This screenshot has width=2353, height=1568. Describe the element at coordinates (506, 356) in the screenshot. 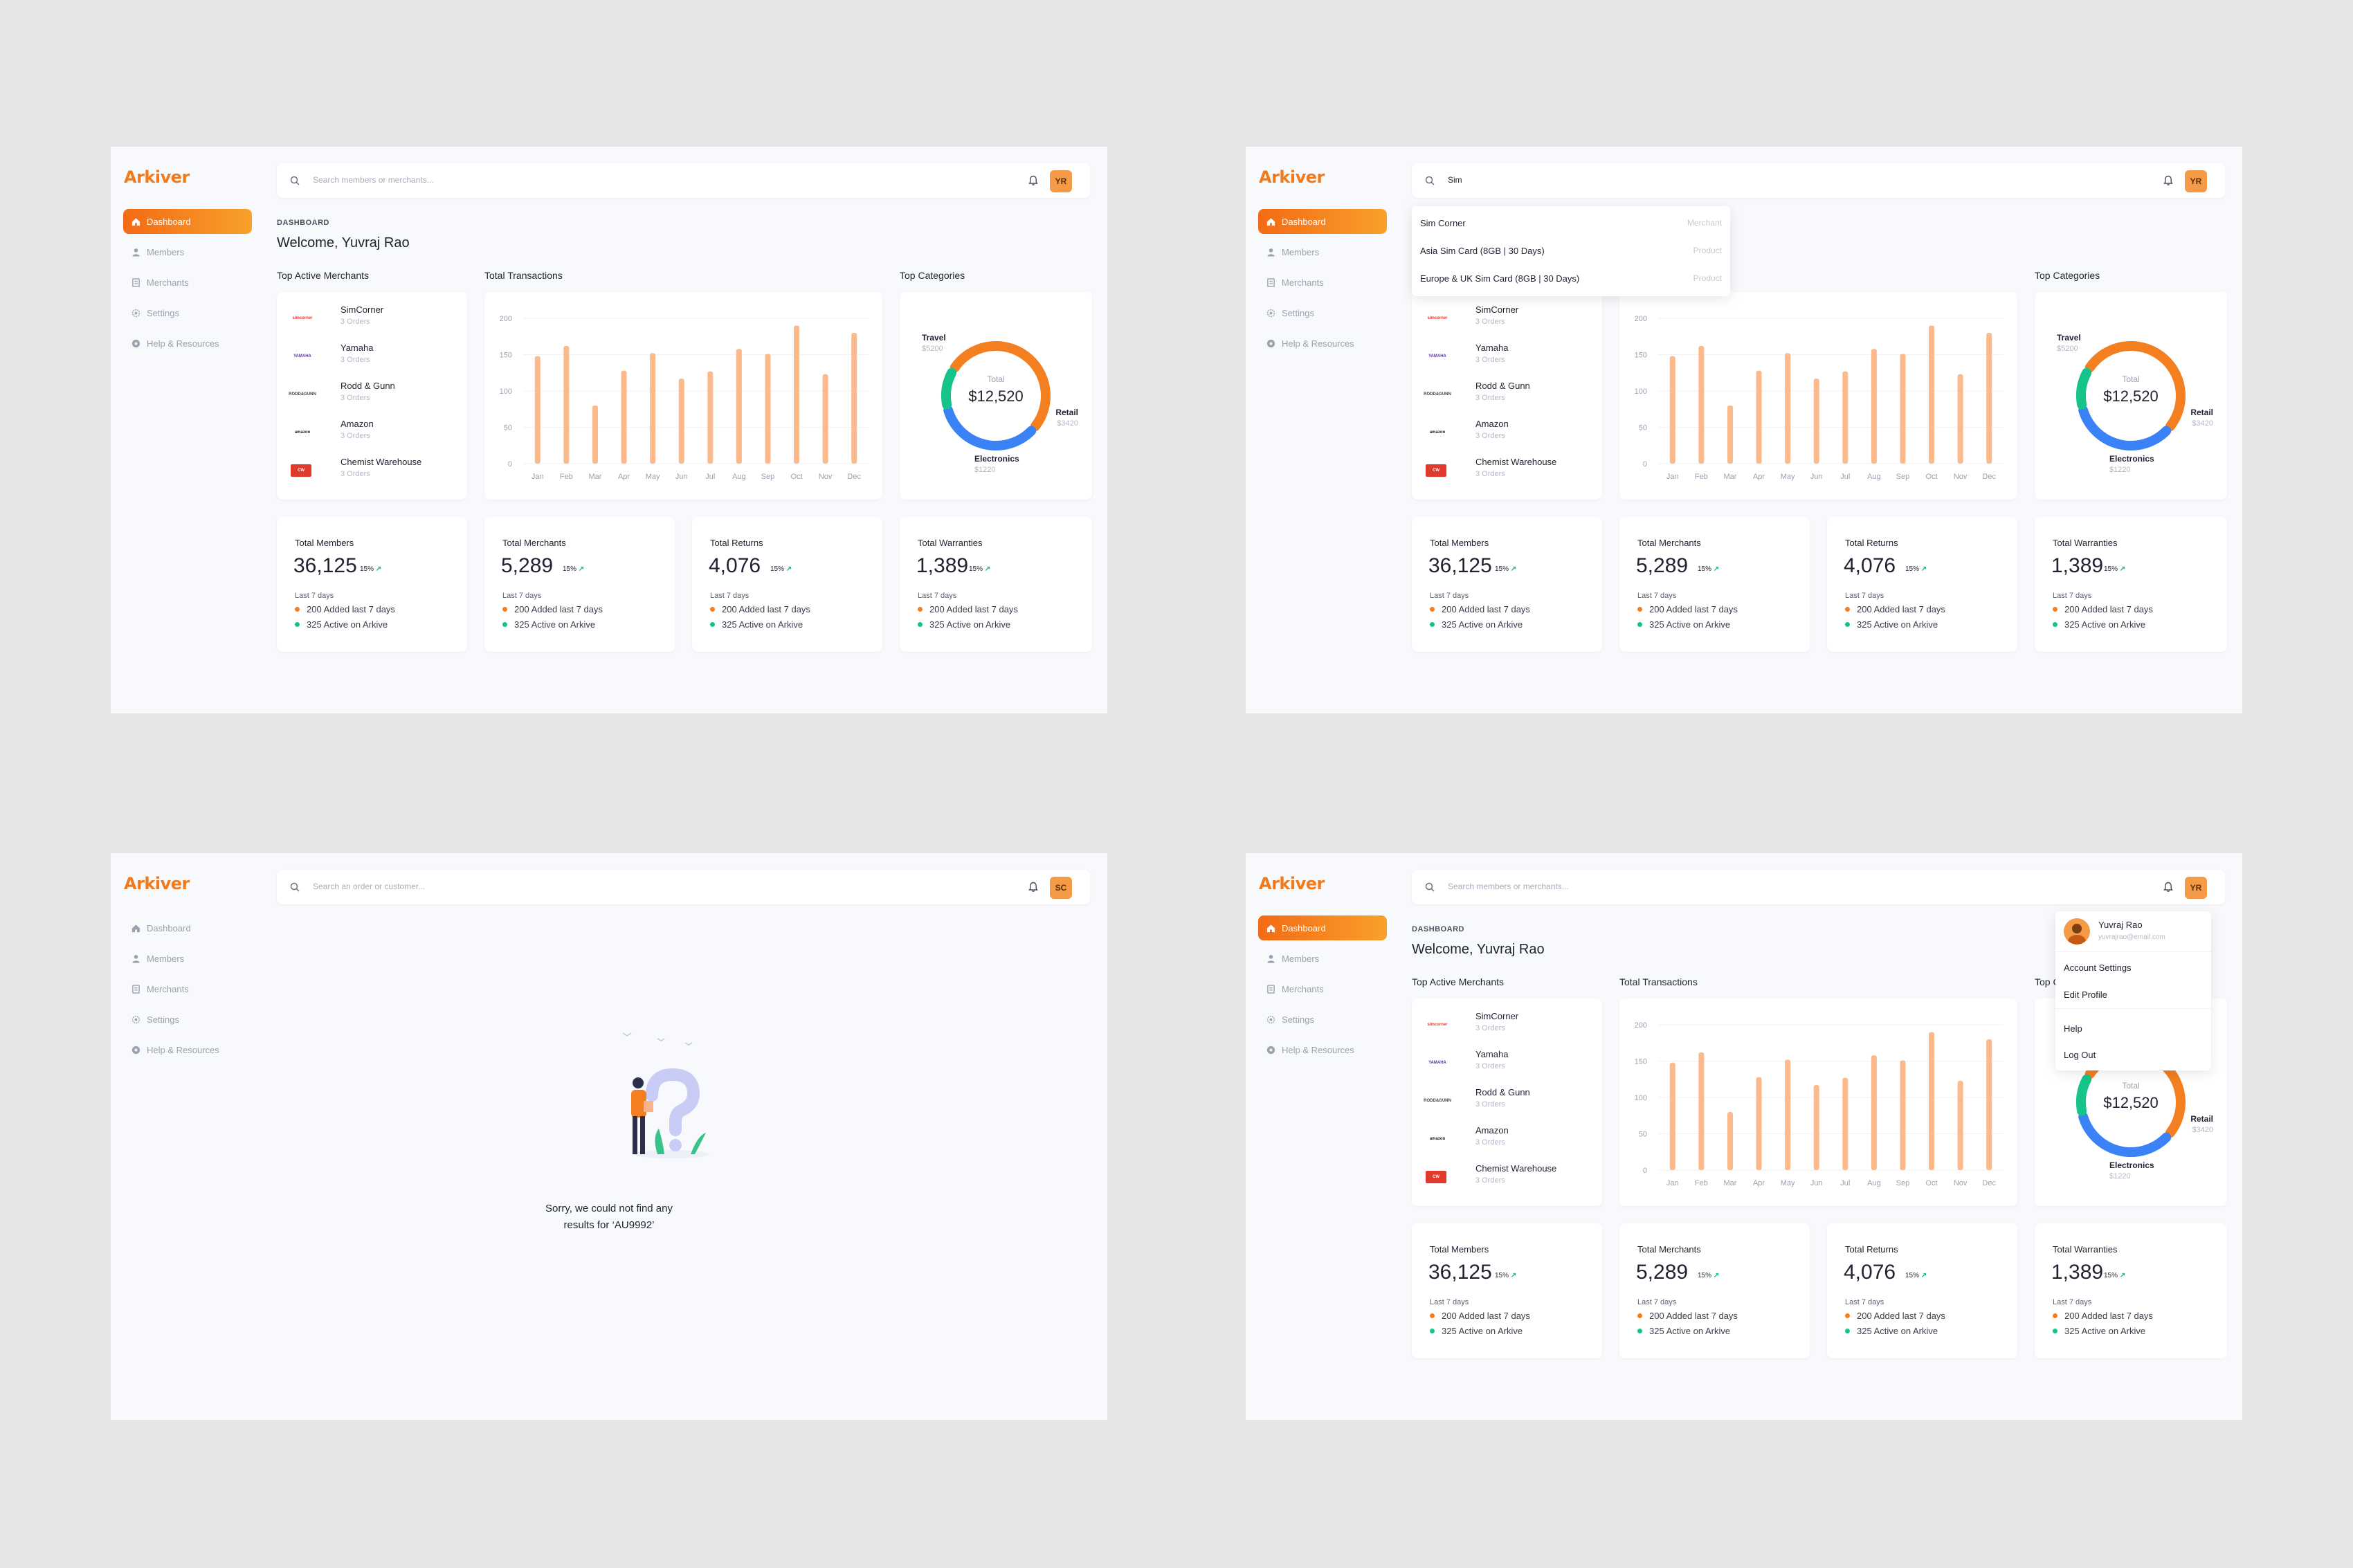

I see `y-tick-label: 150` at that location.